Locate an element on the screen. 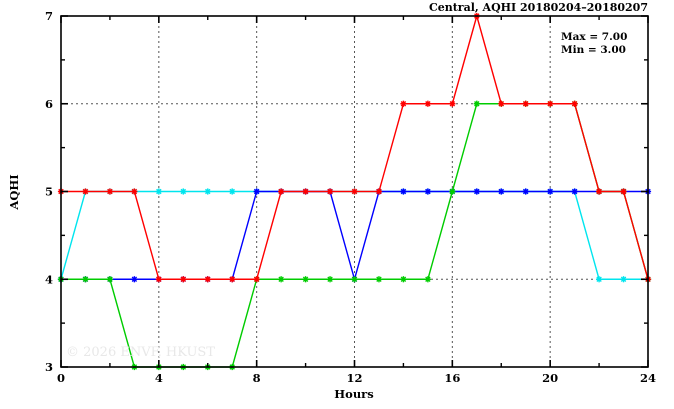 Image resolution: width=674 pixels, height=409 pixels. x-tick-label: 8 is located at coordinates (257, 378).